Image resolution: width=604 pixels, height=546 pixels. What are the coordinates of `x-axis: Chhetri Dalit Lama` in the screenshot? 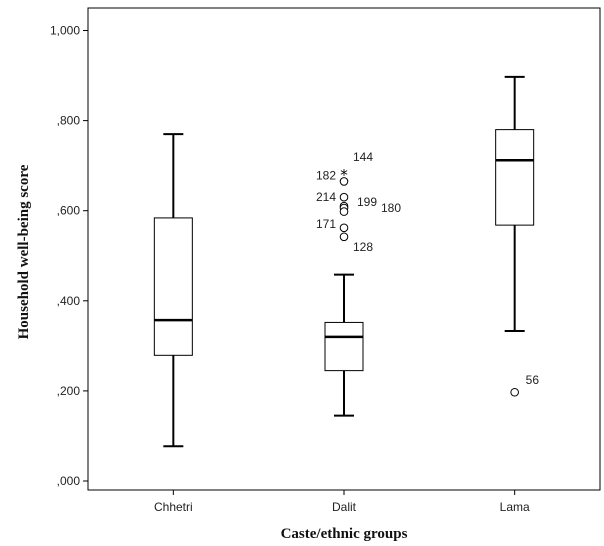 It's located at (342, 502).